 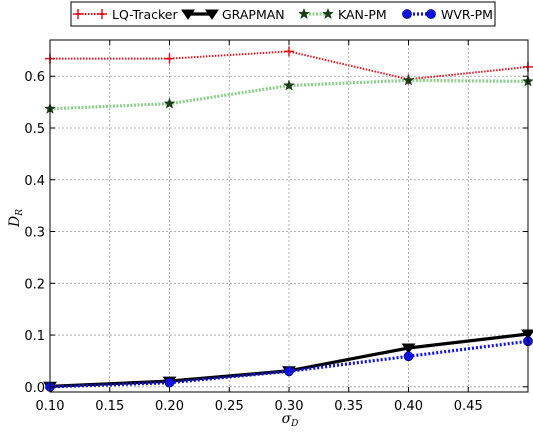 I want to click on legend-item: GRAPMAN, so click(x=233, y=14).